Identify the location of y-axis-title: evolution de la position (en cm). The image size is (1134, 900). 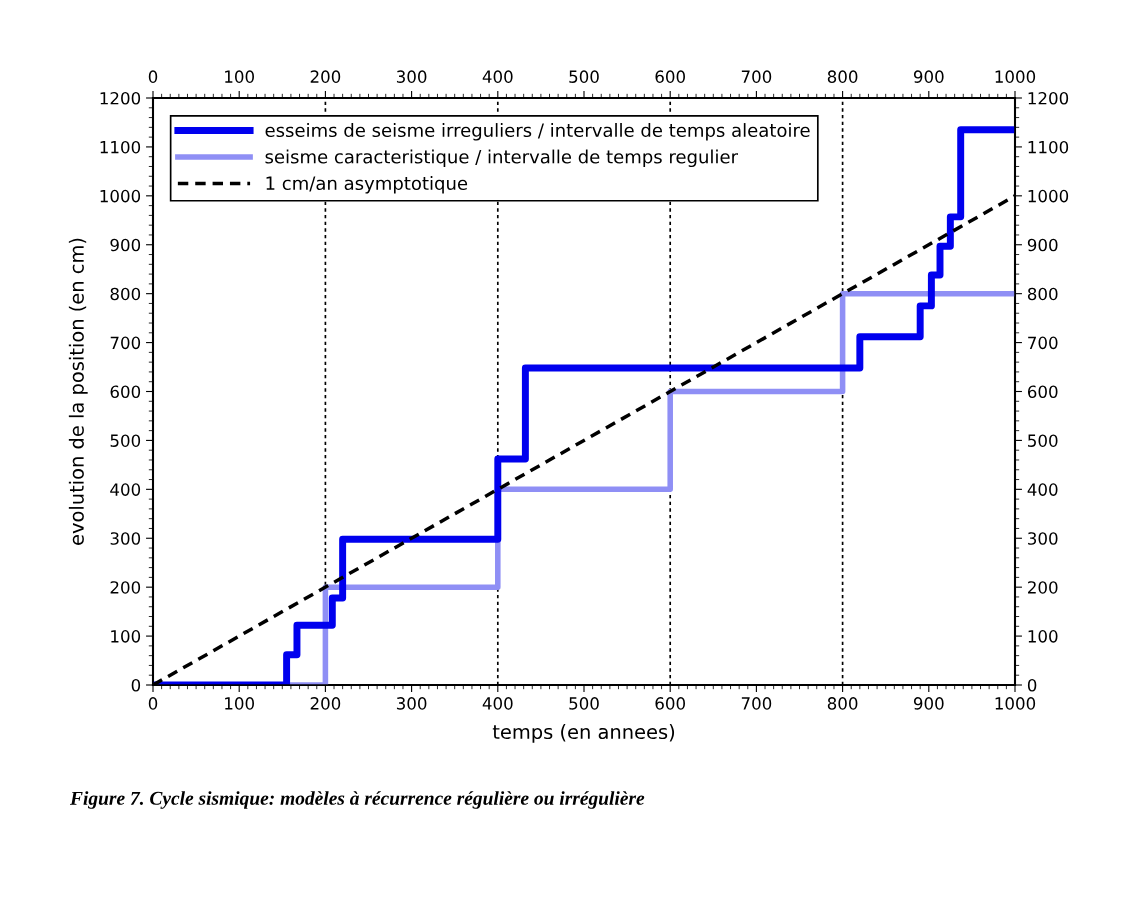
(78, 391).